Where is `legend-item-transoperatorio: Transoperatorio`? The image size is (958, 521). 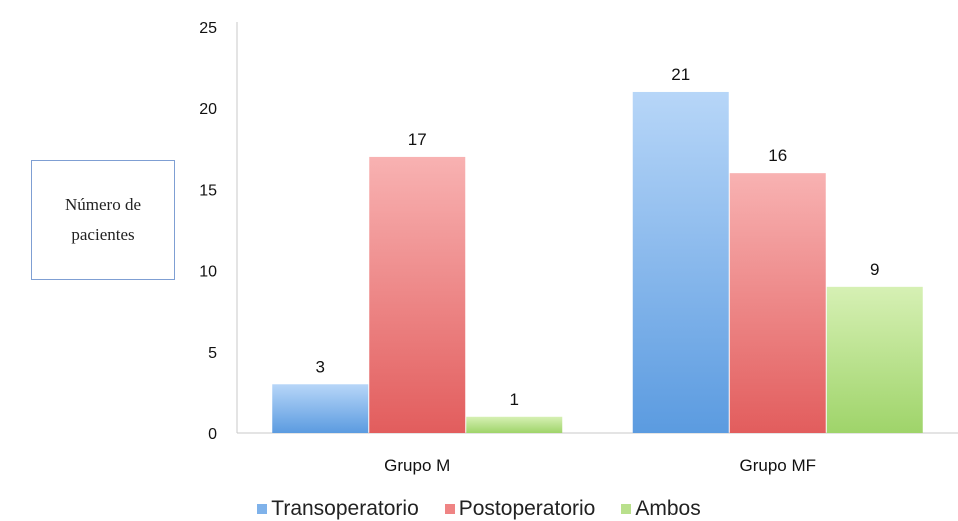 legend-item-transoperatorio: Transoperatorio is located at coordinates (338, 509).